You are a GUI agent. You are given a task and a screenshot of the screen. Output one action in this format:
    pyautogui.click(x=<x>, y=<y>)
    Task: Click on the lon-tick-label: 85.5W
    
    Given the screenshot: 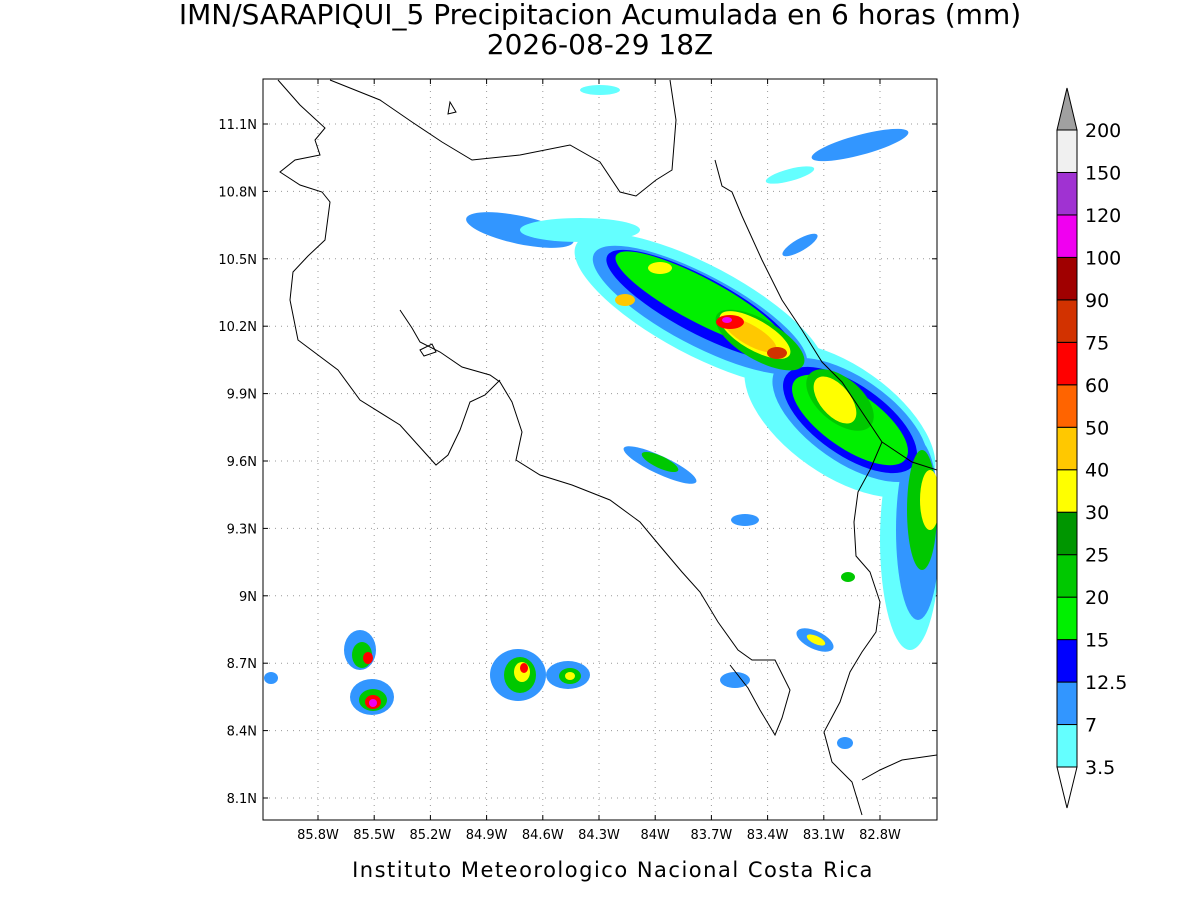 What is the action you would take?
    pyautogui.click(x=374, y=835)
    